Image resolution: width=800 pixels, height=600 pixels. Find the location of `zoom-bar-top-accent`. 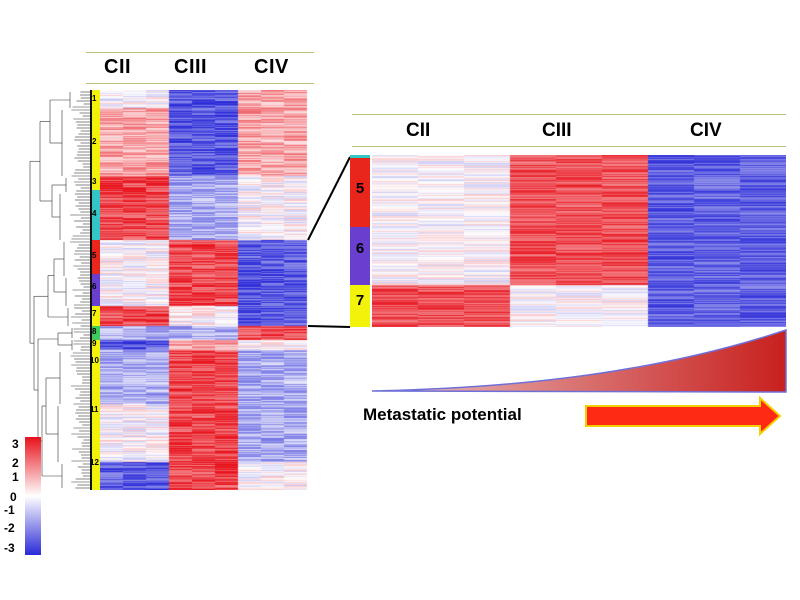

zoom-bar-top-accent is located at coordinates (360, 156).